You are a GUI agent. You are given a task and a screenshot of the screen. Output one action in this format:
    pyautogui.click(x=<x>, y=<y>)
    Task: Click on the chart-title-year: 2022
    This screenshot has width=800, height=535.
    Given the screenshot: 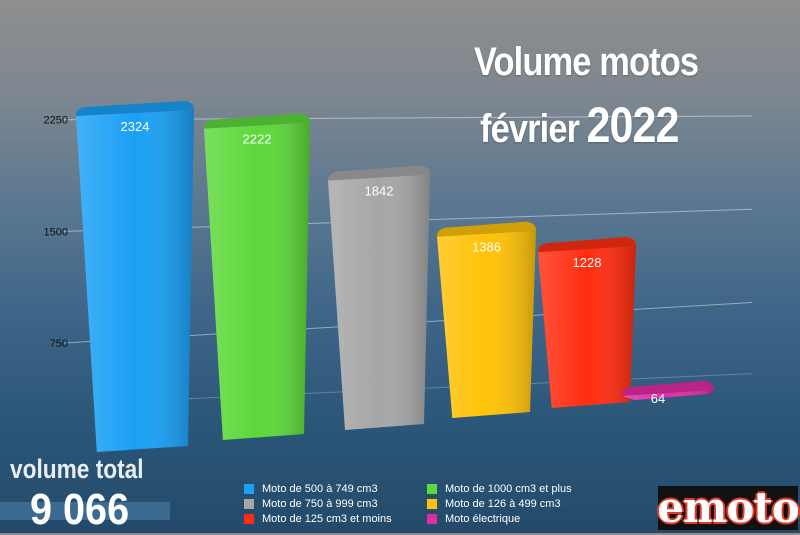 What is the action you would take?
    pyautogui.click(x=632, y=125)
    